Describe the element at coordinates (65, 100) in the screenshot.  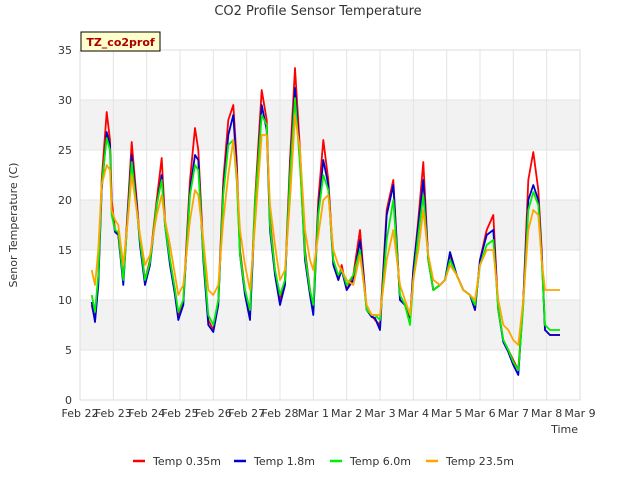
I see `y-tick-label-6: 30` at that location.